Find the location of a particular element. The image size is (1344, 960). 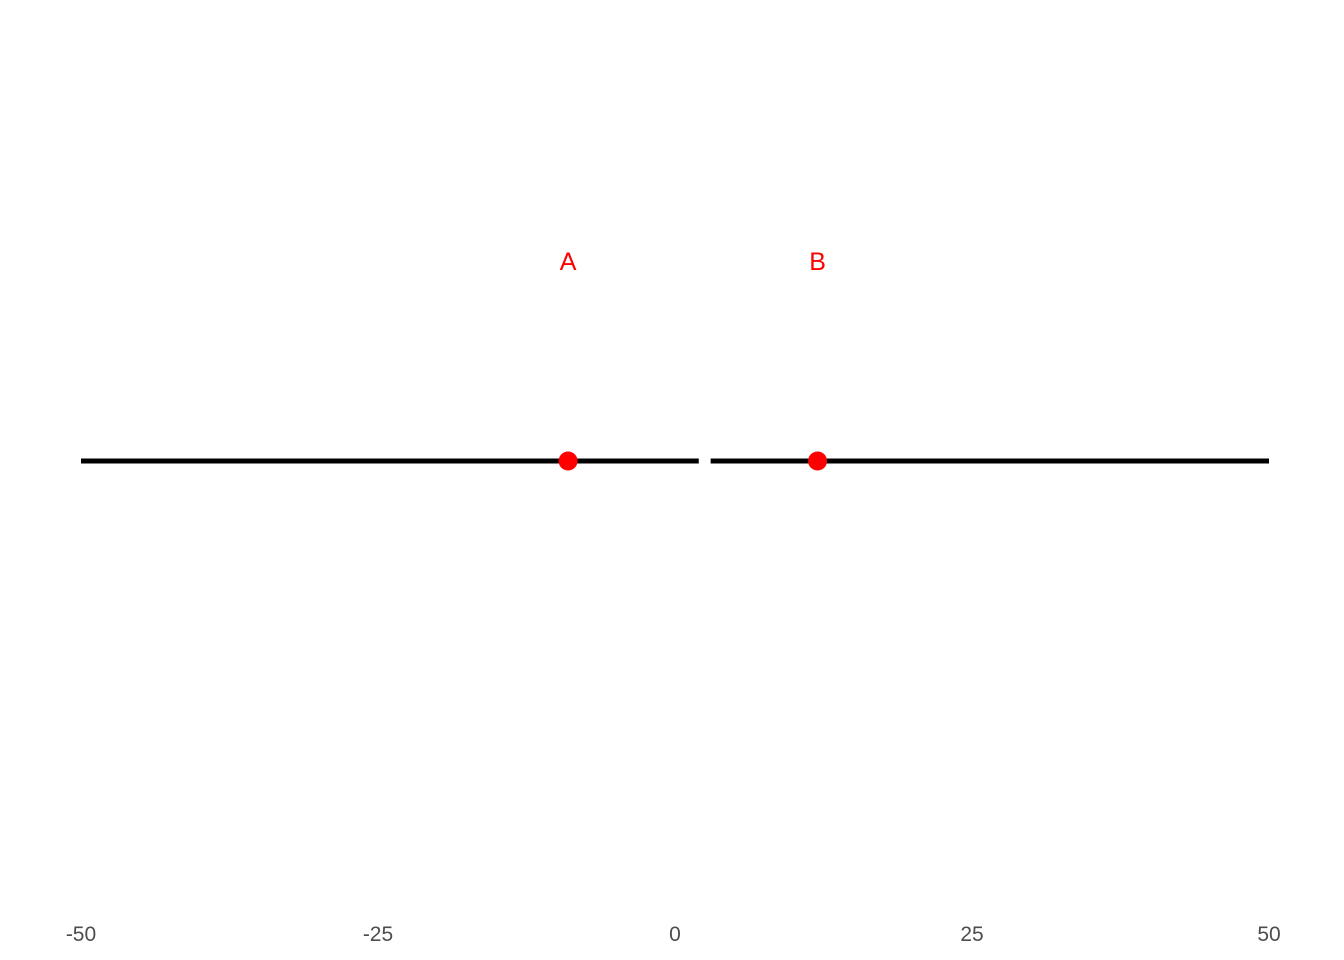

point-b is located at coordinates (818, 461).